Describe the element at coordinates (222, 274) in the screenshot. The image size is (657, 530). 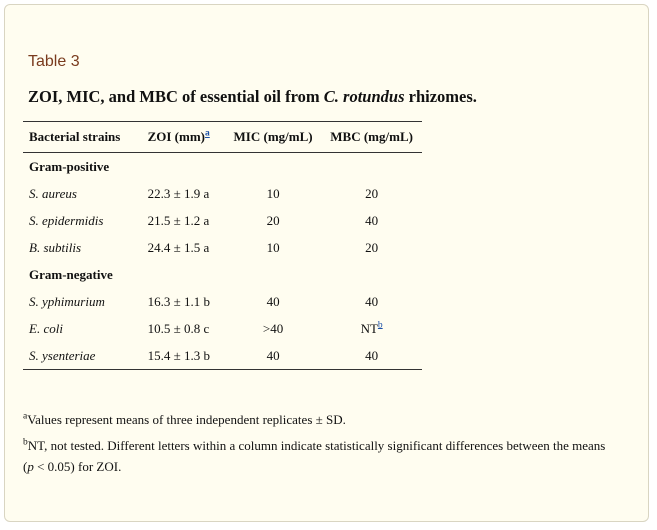
I see `group-row: Gram-negative` at that location.